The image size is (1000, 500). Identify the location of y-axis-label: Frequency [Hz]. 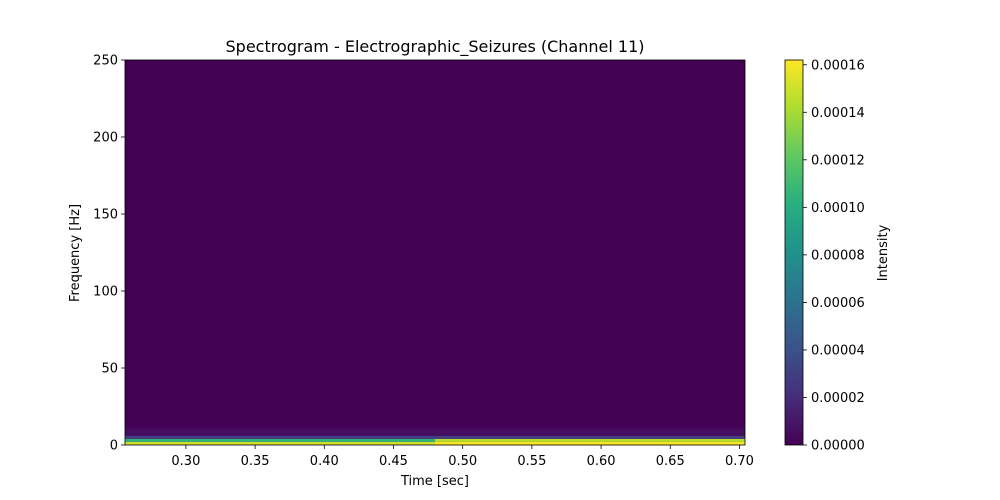
(75, 253).